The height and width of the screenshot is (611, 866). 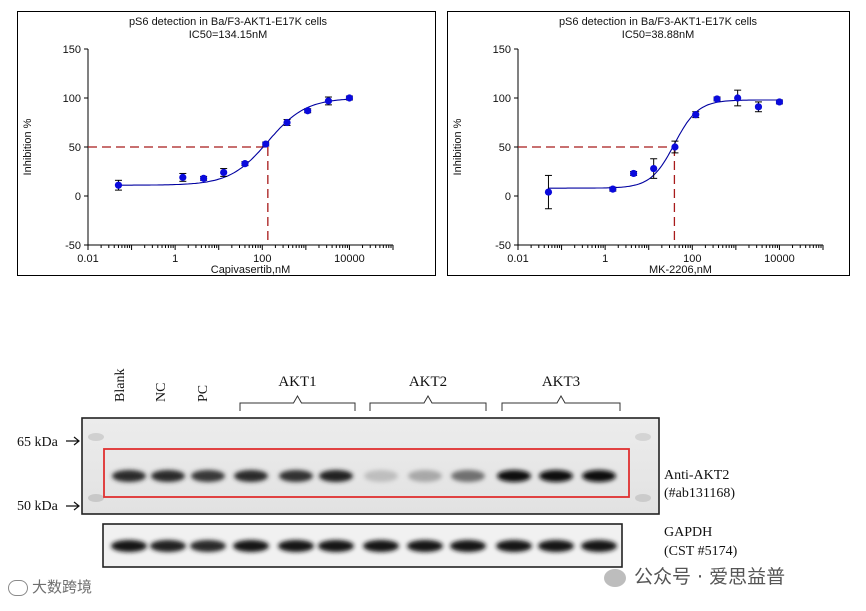 I want to click on arrow-icon, so click(x=73, y=441).